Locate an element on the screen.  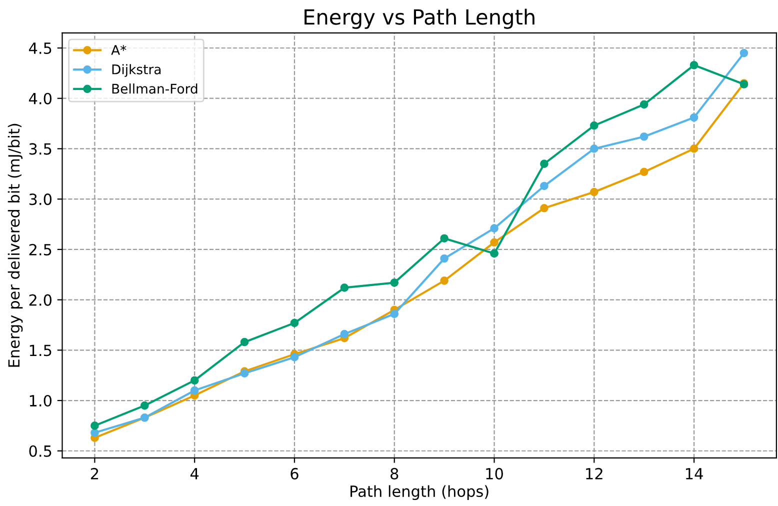
legend-label: A* is located at coordinates (118, 50).